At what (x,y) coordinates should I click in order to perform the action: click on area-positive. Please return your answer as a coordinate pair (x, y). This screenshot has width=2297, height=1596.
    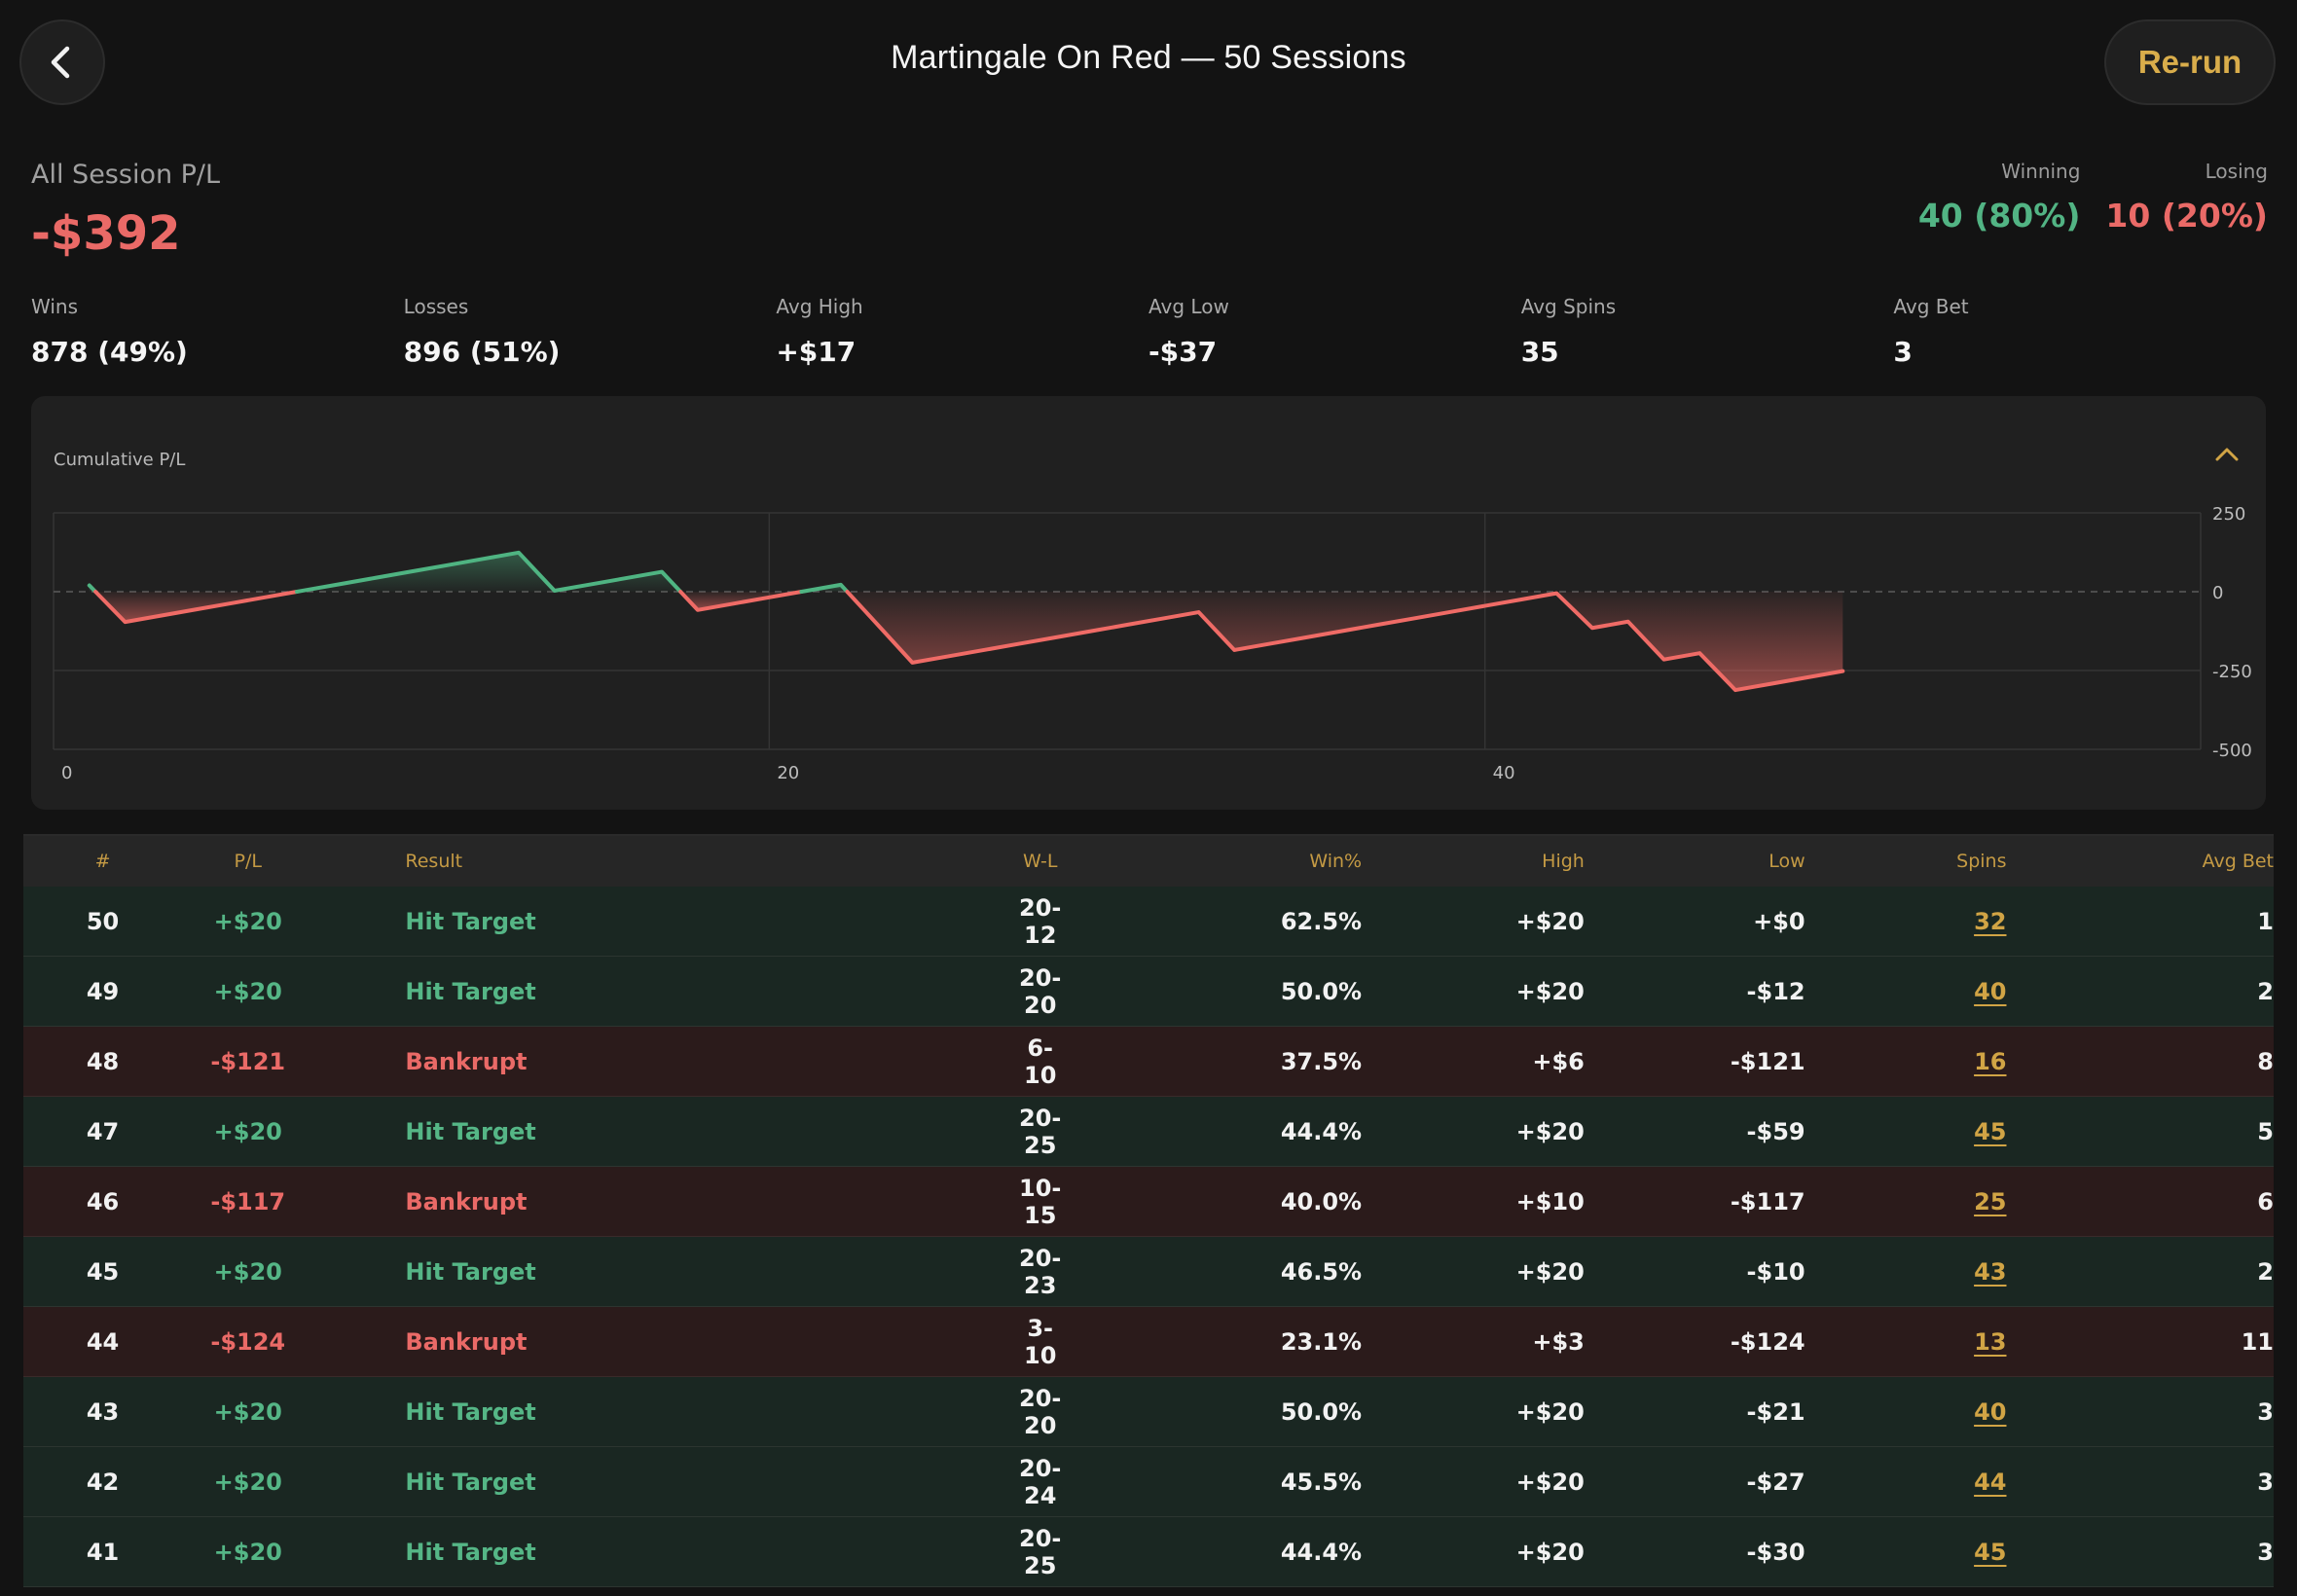
    Looking at the image, I should click on (489, 572).